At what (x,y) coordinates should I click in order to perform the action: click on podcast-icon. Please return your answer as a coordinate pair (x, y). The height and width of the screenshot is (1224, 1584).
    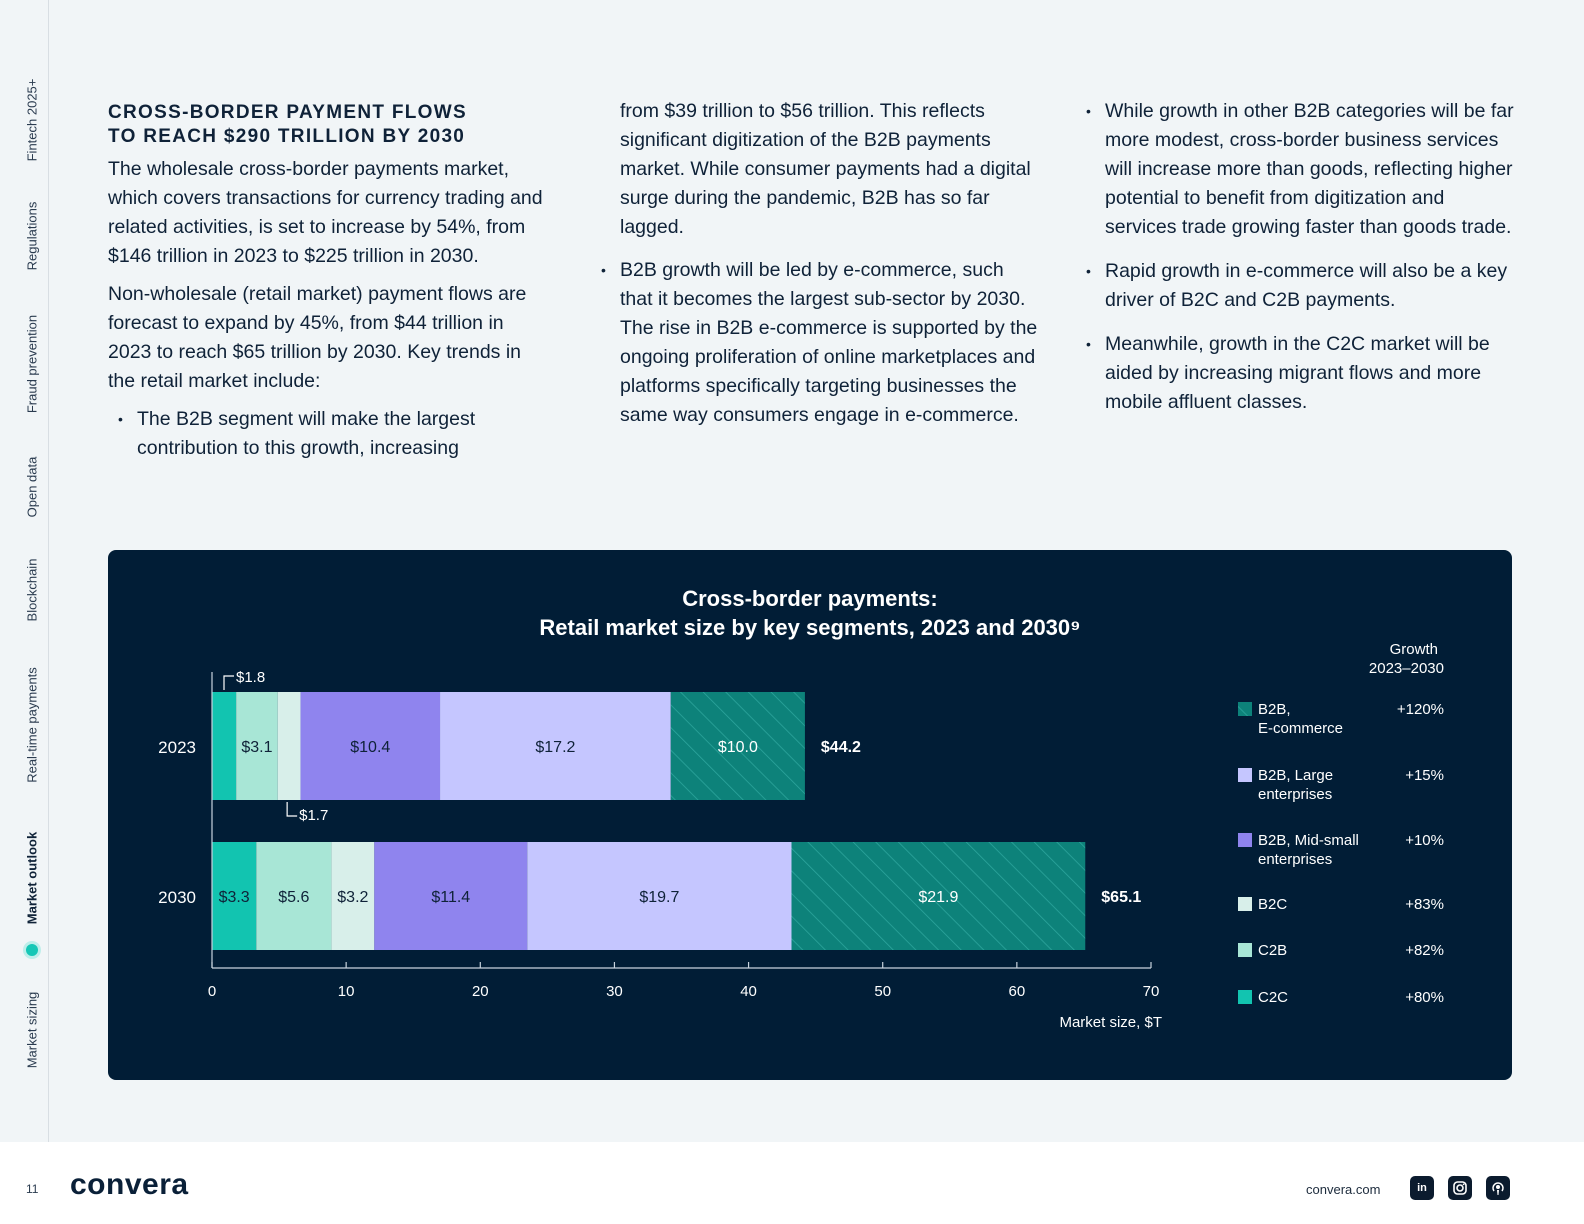
    Looking at the image, I should click on (1498, 1188).